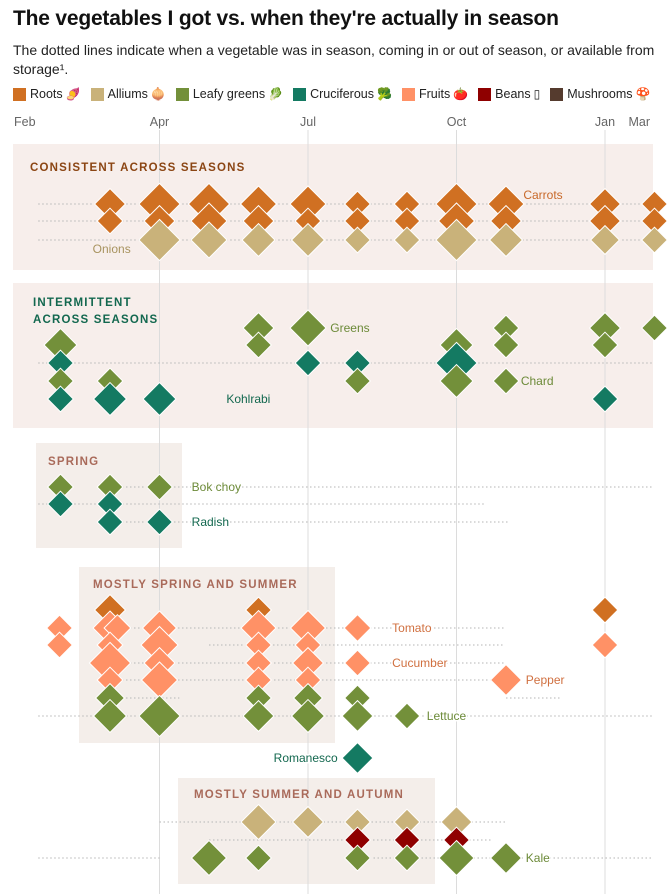 Image resolution: width=668 pixels, height=894 pixels. Describe the element at coordinates (537, 381) in the screenshot. I see `vegetable-label: Chard` at that location.